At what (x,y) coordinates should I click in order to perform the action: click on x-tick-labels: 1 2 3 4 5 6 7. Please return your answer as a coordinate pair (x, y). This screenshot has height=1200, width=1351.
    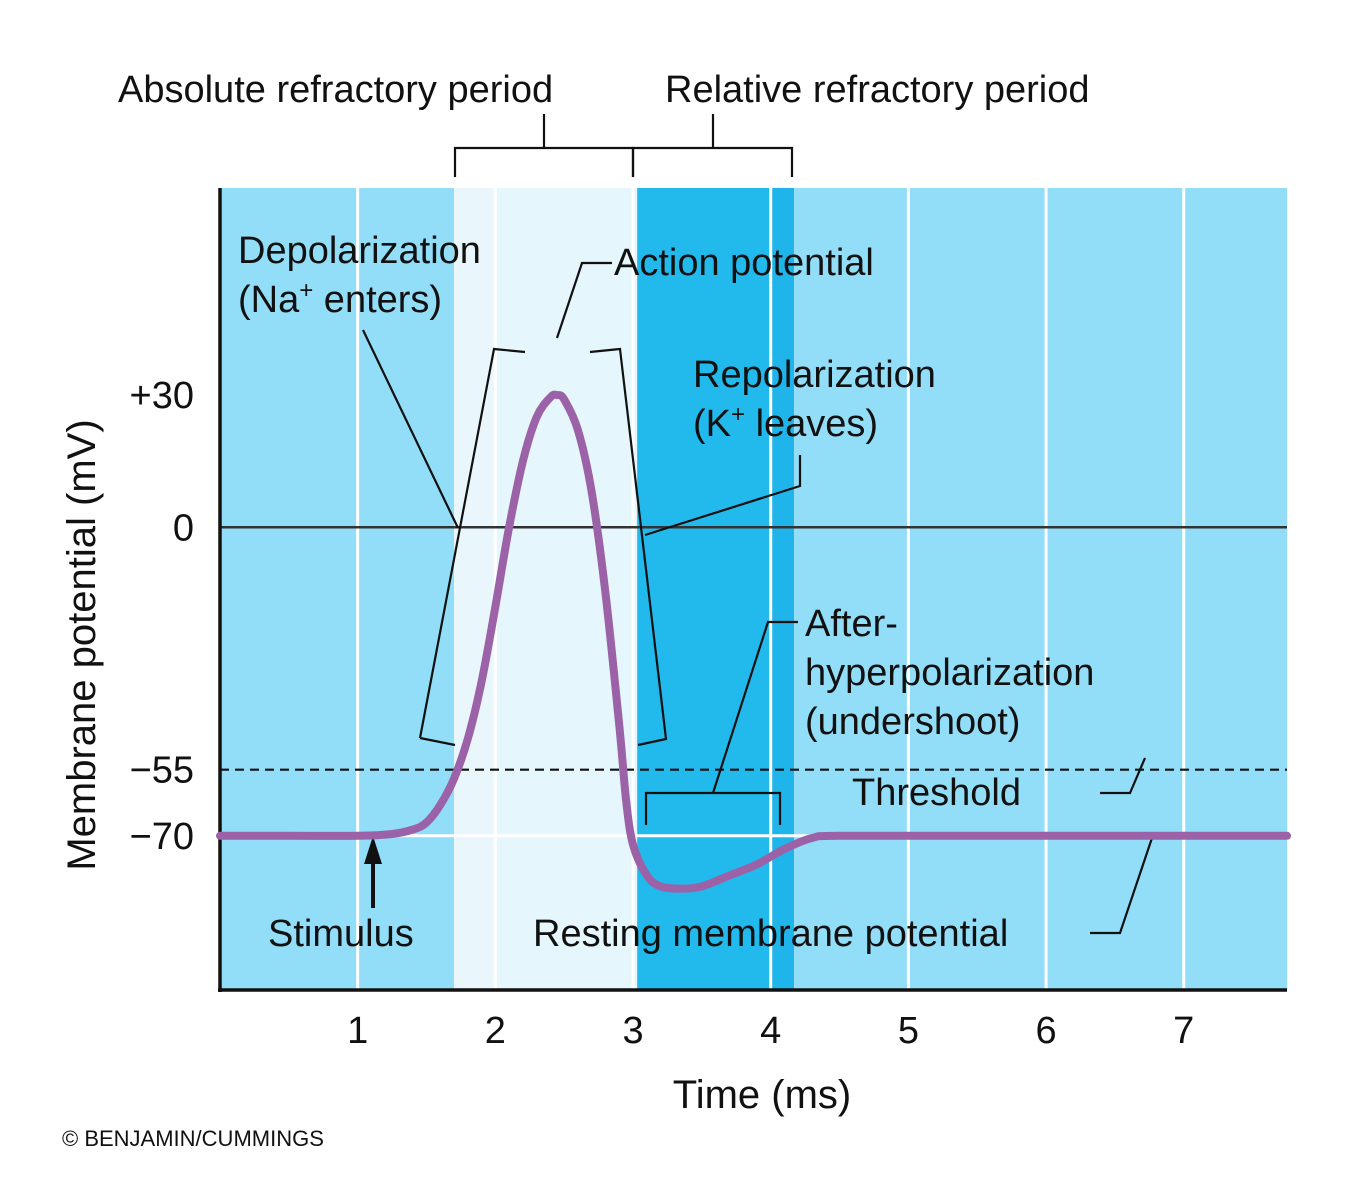
    Looking at the image, I should click on (770, 1031).